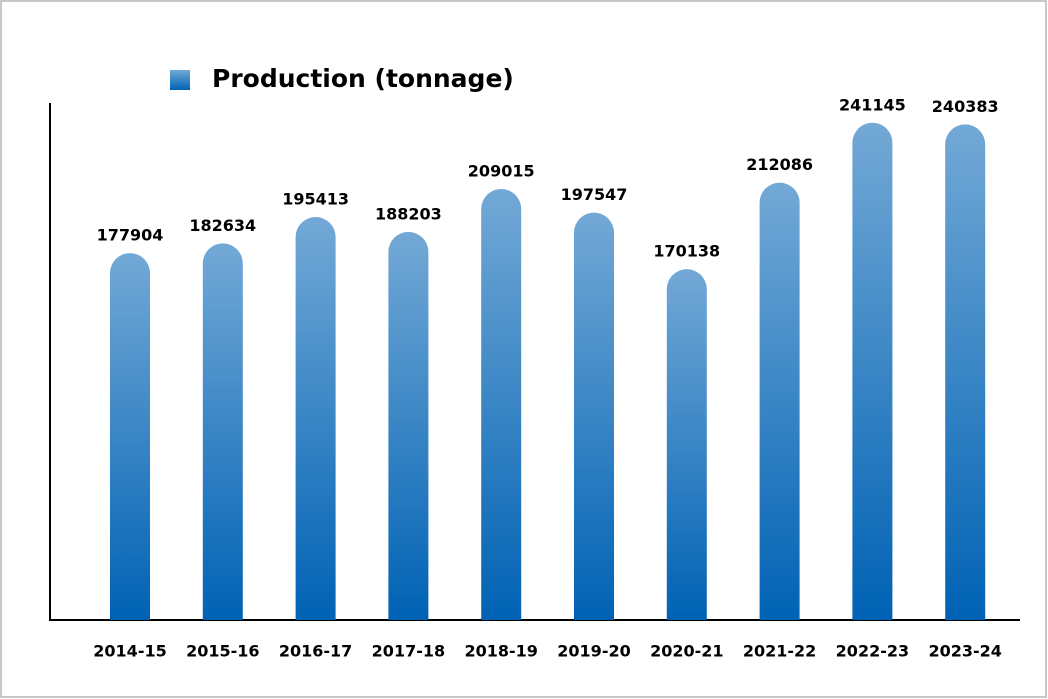 Image resolution: width=1048 pixels, height=699 pixels. What do you see at coordinates (779, 651) in the screenshot?
I see `x-tick-label: 2021-22` at bounding box center [779, 651].